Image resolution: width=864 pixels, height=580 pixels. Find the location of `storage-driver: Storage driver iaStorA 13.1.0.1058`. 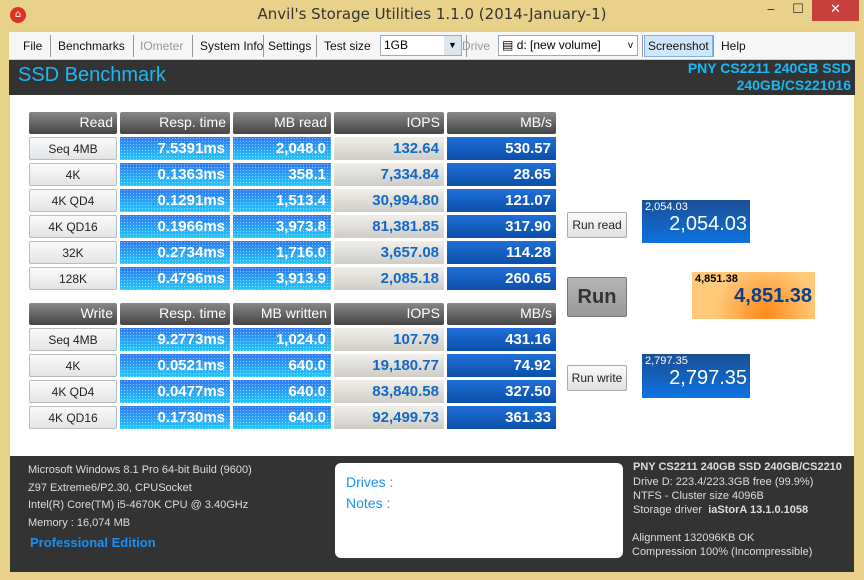

storage-driver: Storage driver iaStorA 13.1.0.1058 is located at coordinates (720, 510).